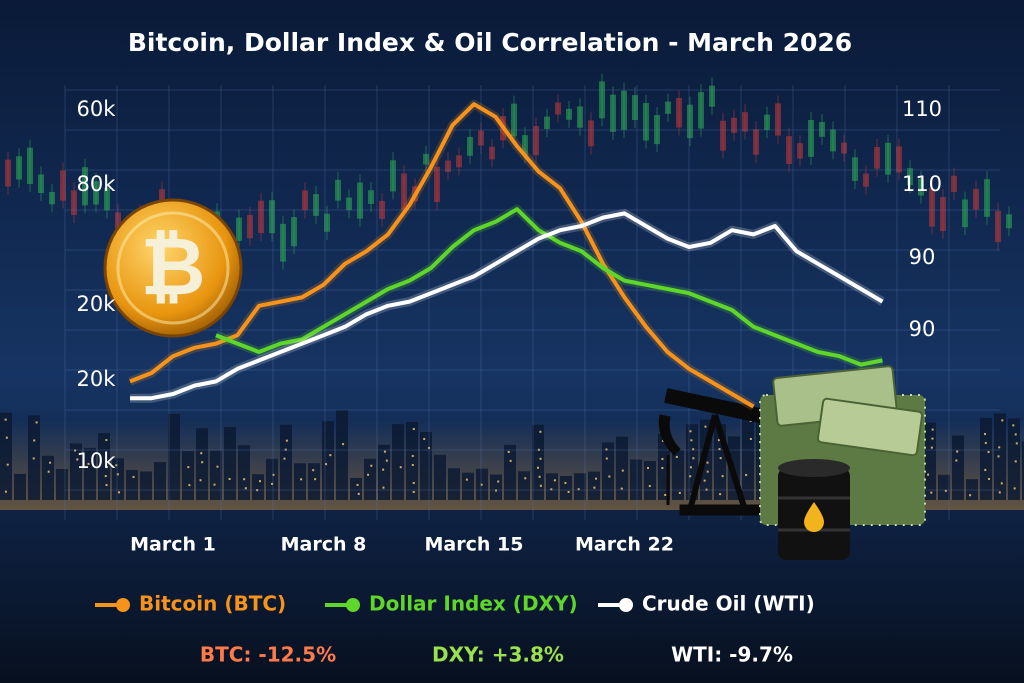  Describe the element at coordinates (473, 604) in the screenshot. I see `legend-label: Dollar Index (DXY)` at that location.